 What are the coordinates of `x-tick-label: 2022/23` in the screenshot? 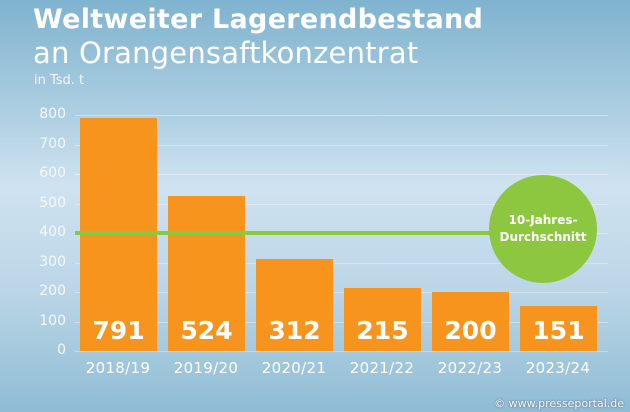 It's located at (470, 368).